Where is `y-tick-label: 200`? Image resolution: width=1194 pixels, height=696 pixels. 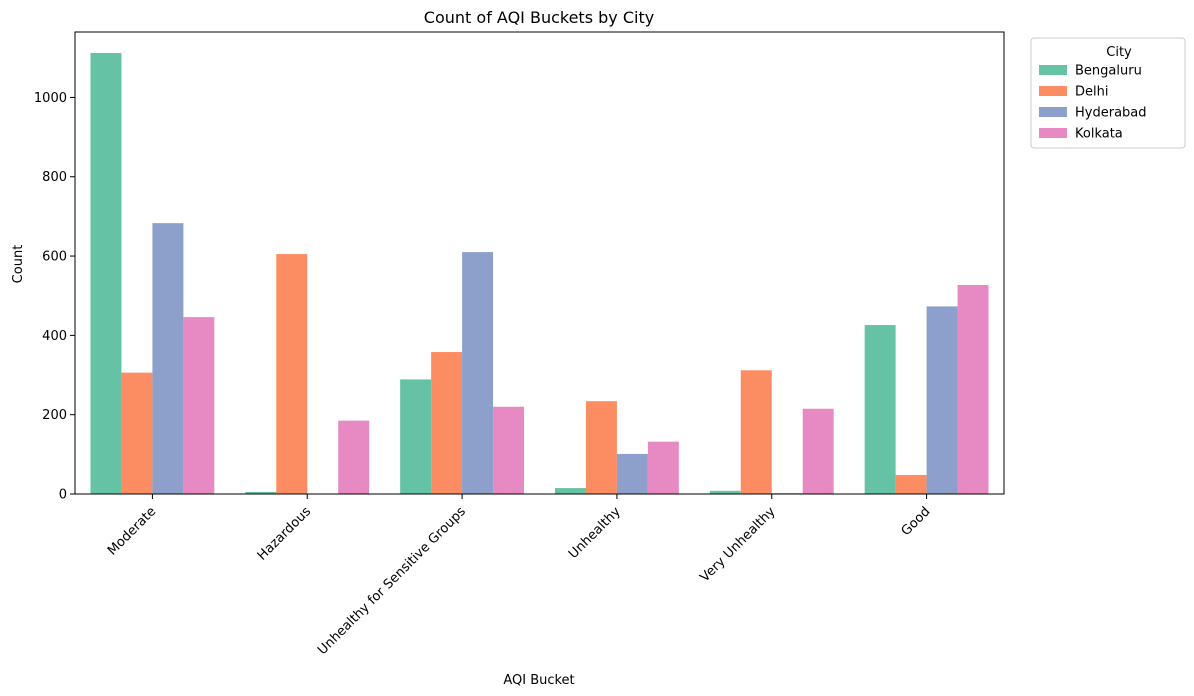
y-tick-label: 200 is located at coordinates (54, 415).